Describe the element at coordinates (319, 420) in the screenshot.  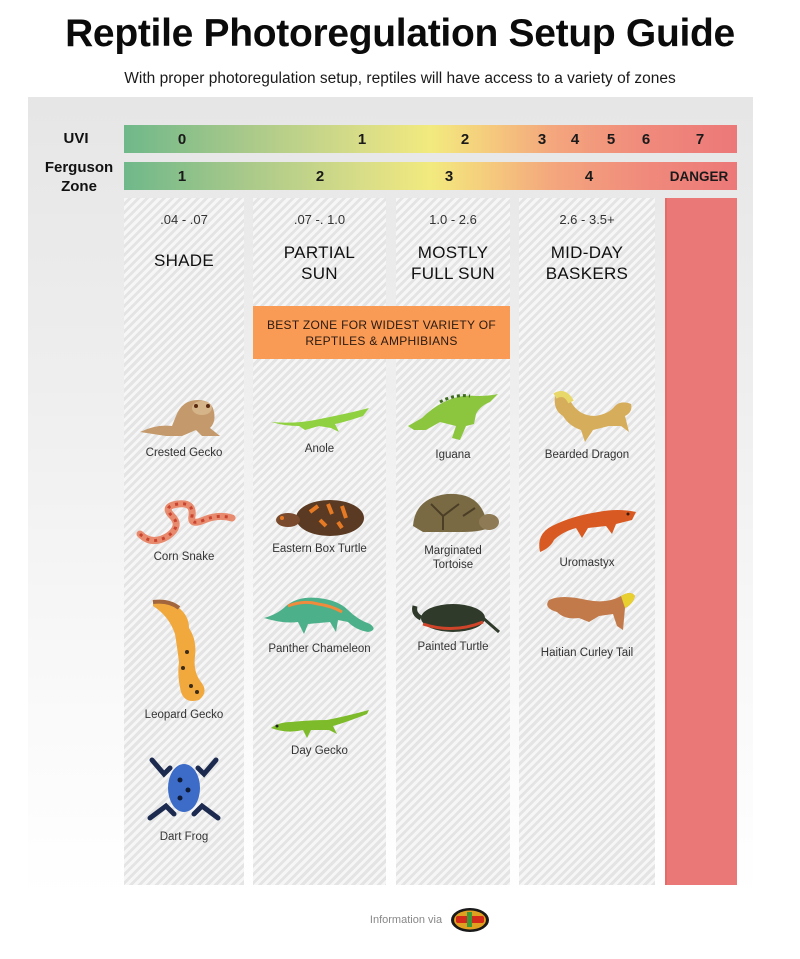
I see `anole-icon` at that location.